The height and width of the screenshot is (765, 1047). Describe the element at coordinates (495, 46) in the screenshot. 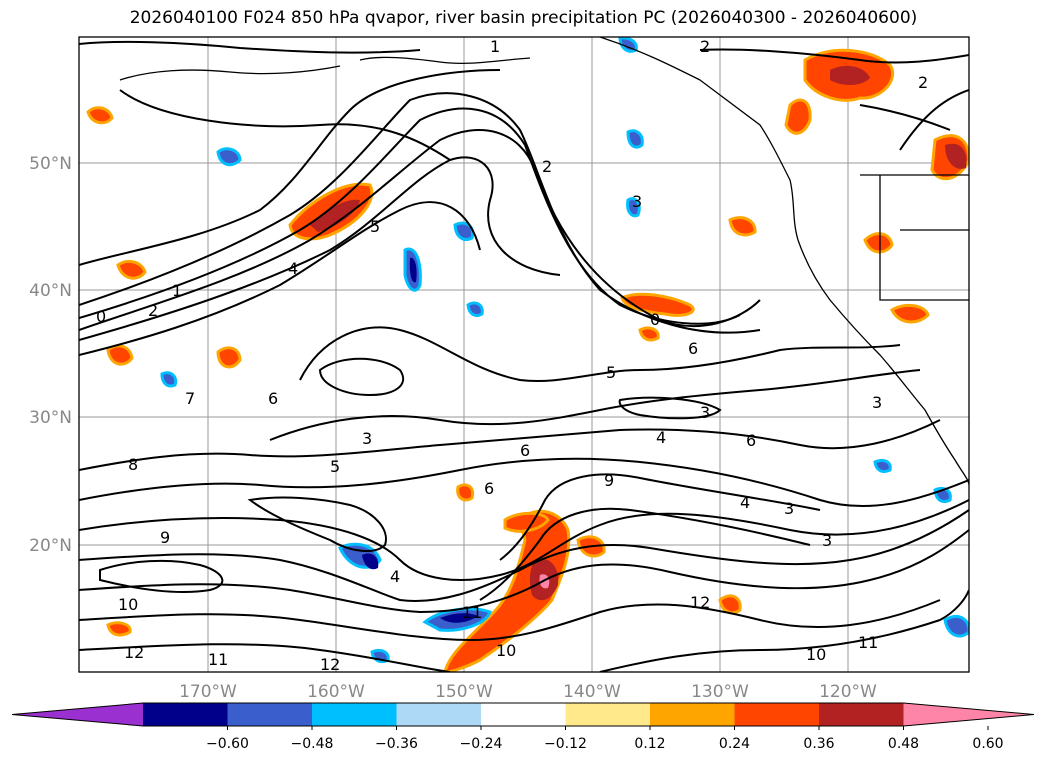

I see `contour-label: 1` at that location.